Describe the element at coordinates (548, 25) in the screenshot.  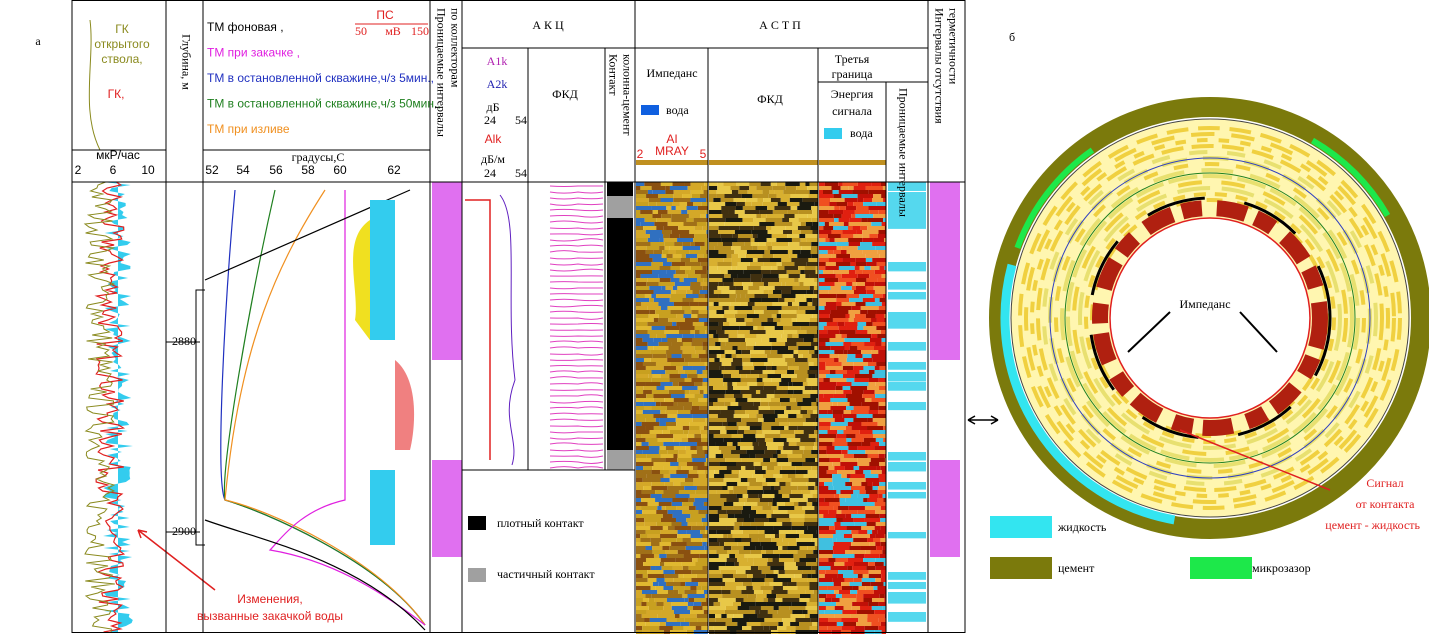
I see `akc-title: А К Ц` at that location.